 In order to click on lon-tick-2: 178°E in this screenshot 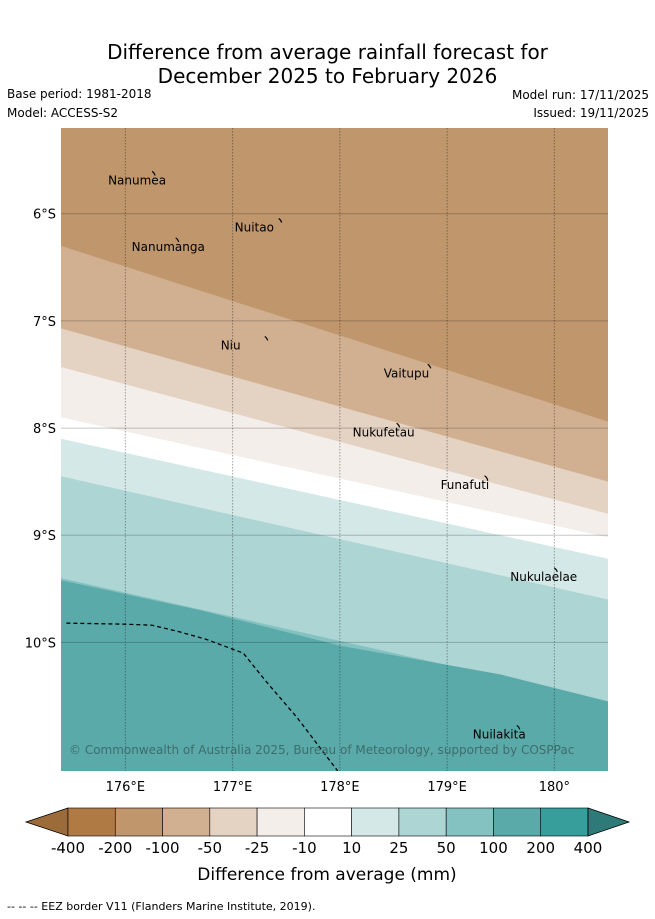, I will do `click(340, 787)`.